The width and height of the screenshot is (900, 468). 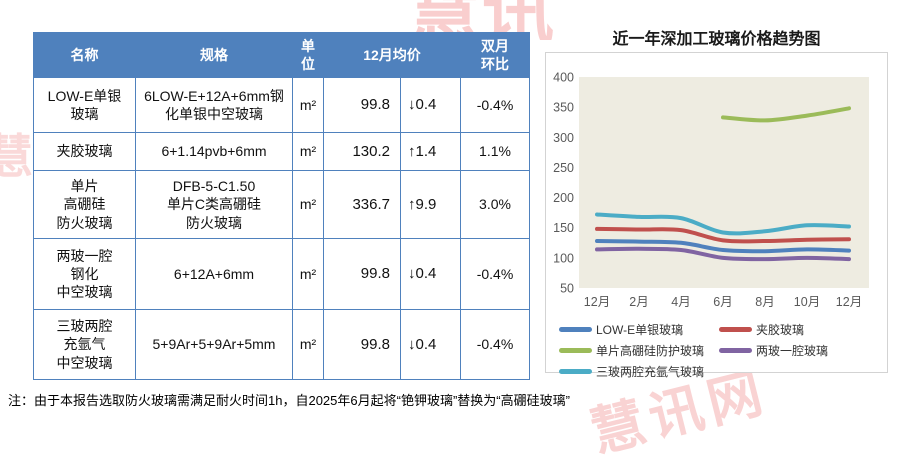 What do you see at coordinates (563, 78) in the screenshot?
I see `y-tick-label: 400` at bounding box center [563, 78].